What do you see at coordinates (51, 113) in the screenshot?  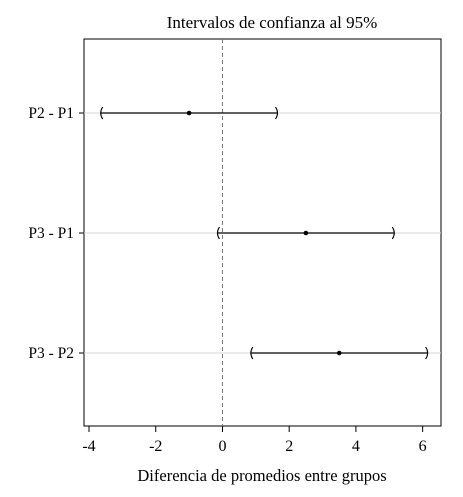 I see `y-tick-label: P2 - P1` at bounding box center [51, 113].